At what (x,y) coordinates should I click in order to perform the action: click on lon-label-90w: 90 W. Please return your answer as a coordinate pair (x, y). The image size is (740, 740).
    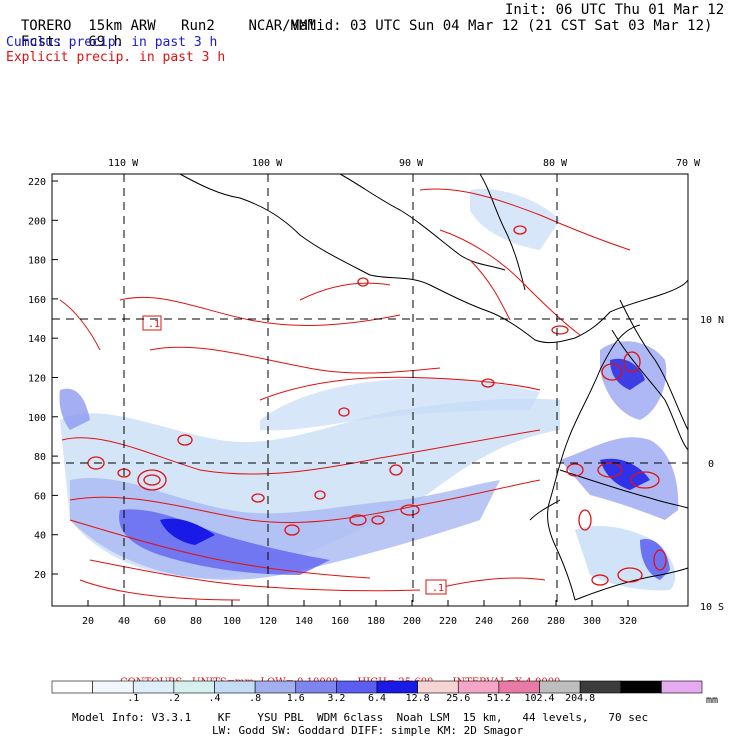
    Looking at the image, I should click on (411, 163).